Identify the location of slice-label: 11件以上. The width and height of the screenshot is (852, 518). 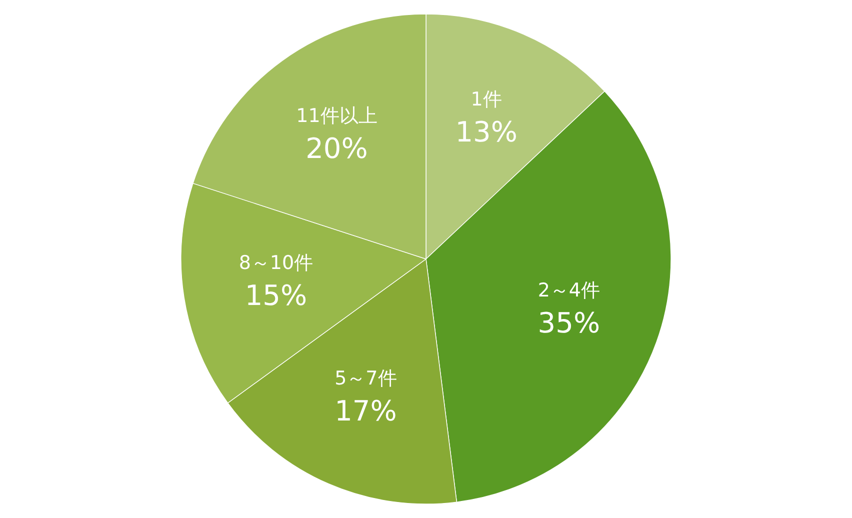
(337, 116).